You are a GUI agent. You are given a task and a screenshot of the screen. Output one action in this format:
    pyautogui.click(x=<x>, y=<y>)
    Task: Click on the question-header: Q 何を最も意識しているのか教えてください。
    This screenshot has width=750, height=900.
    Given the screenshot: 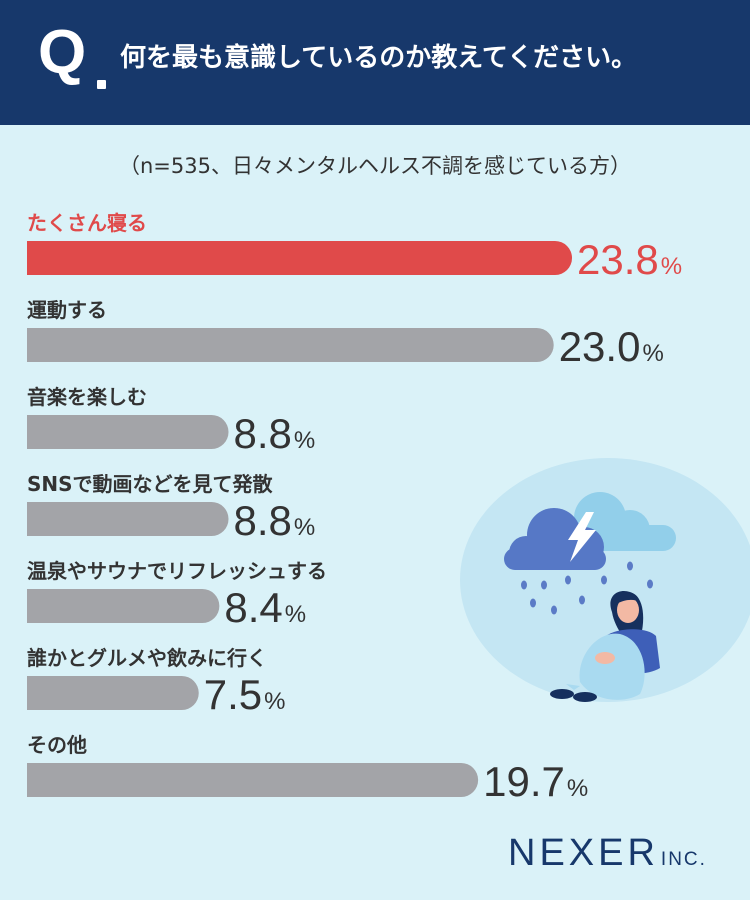 What is the action you would take?
    pyautogui.click(x=375, y=62)
    